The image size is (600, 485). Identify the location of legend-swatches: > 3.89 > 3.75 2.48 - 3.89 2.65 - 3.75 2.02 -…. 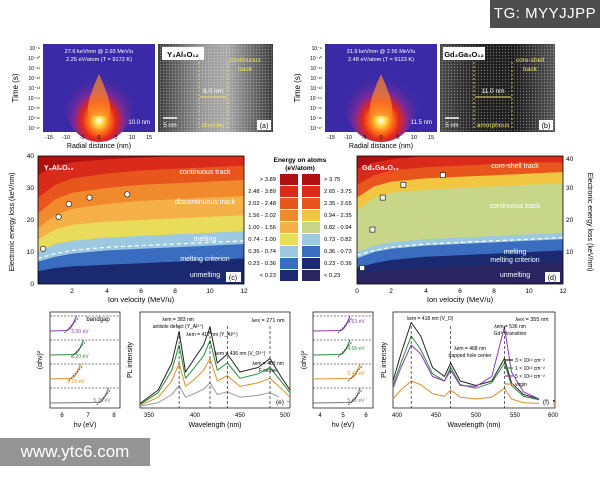
(300, 227).